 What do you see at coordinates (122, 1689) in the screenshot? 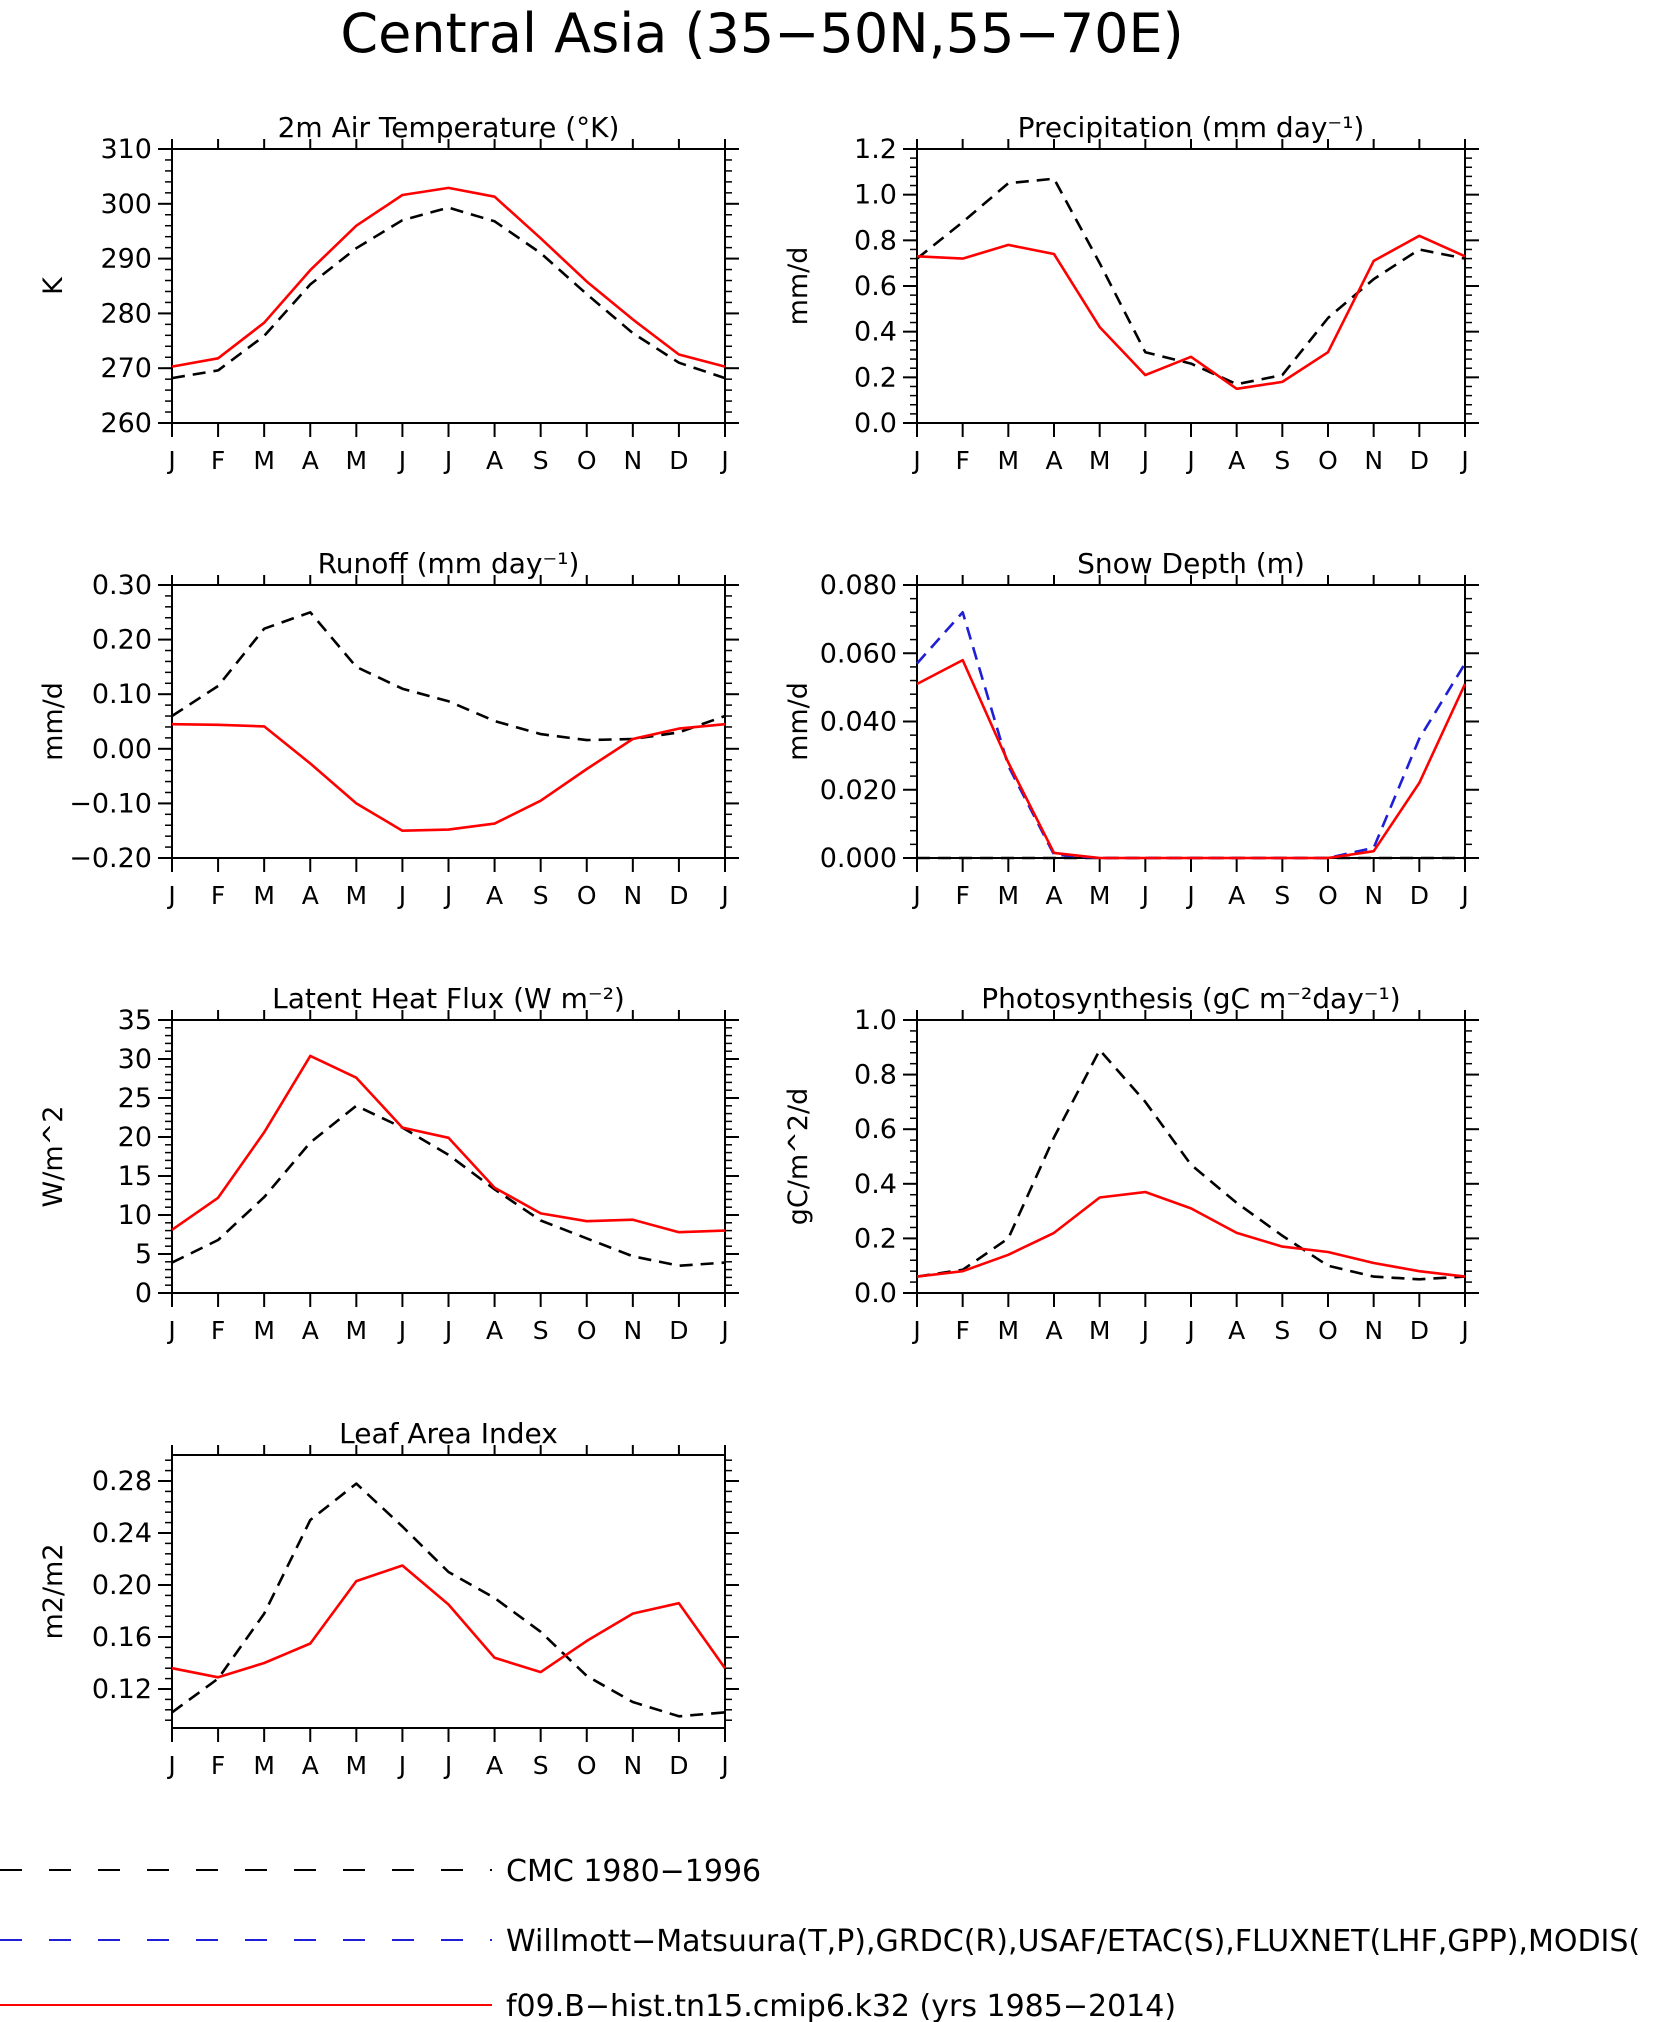
I see `y-tick-label: 0.12` at bounding box center [122, 1689].